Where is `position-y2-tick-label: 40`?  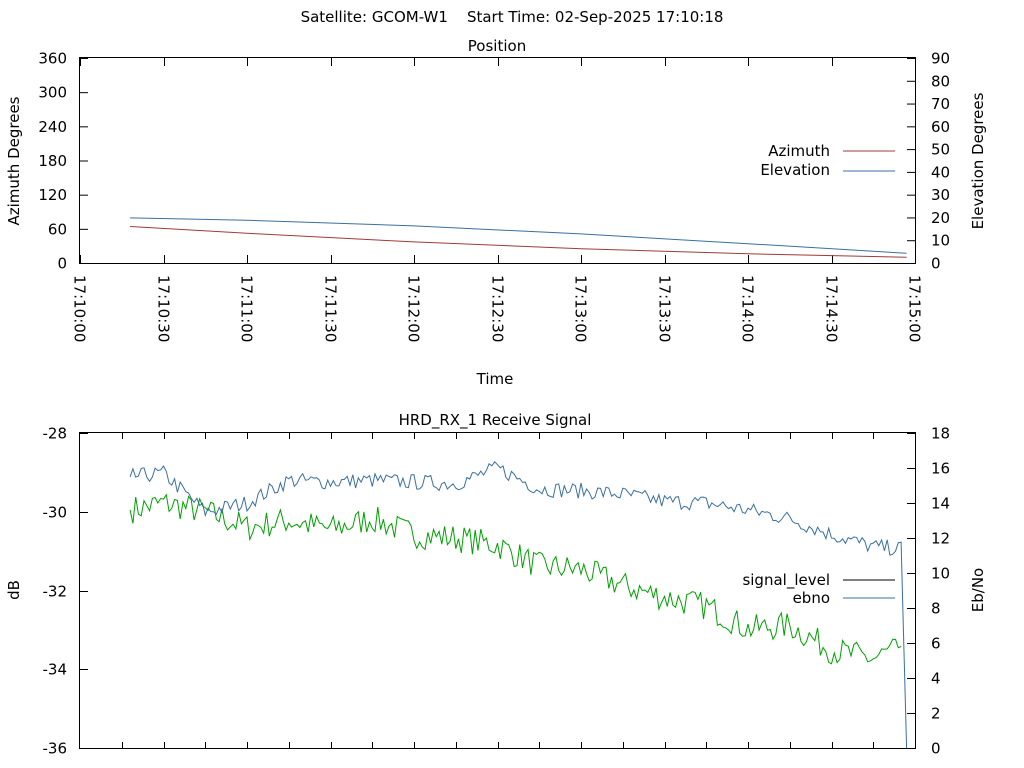 position-y2-tick-label: 40 is located at coordinates (940, 172).